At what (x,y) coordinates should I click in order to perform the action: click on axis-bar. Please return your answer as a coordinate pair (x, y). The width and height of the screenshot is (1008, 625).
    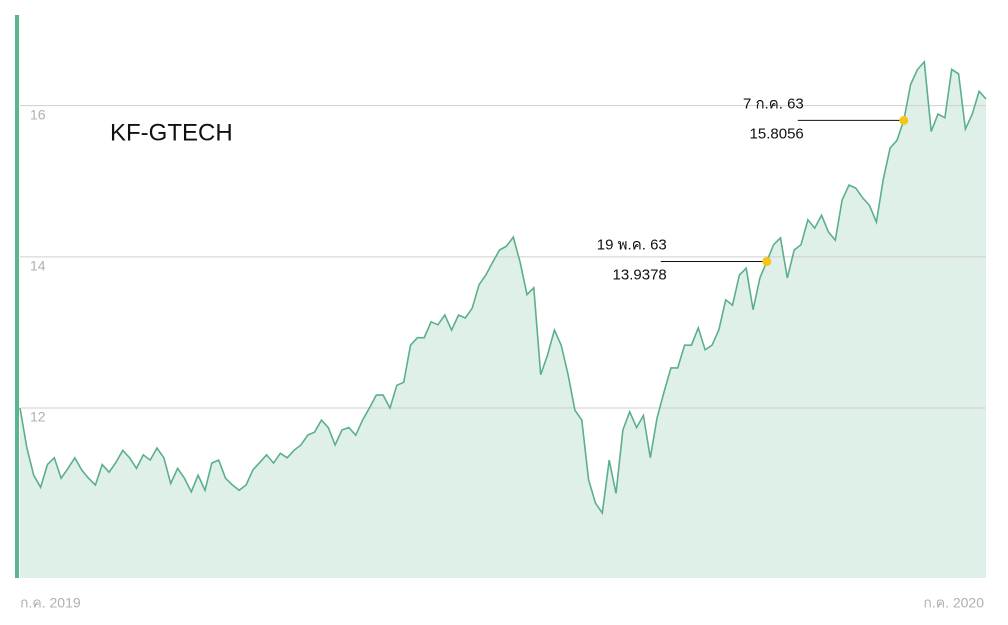
    Looking at the image, I should click on (17, 296).